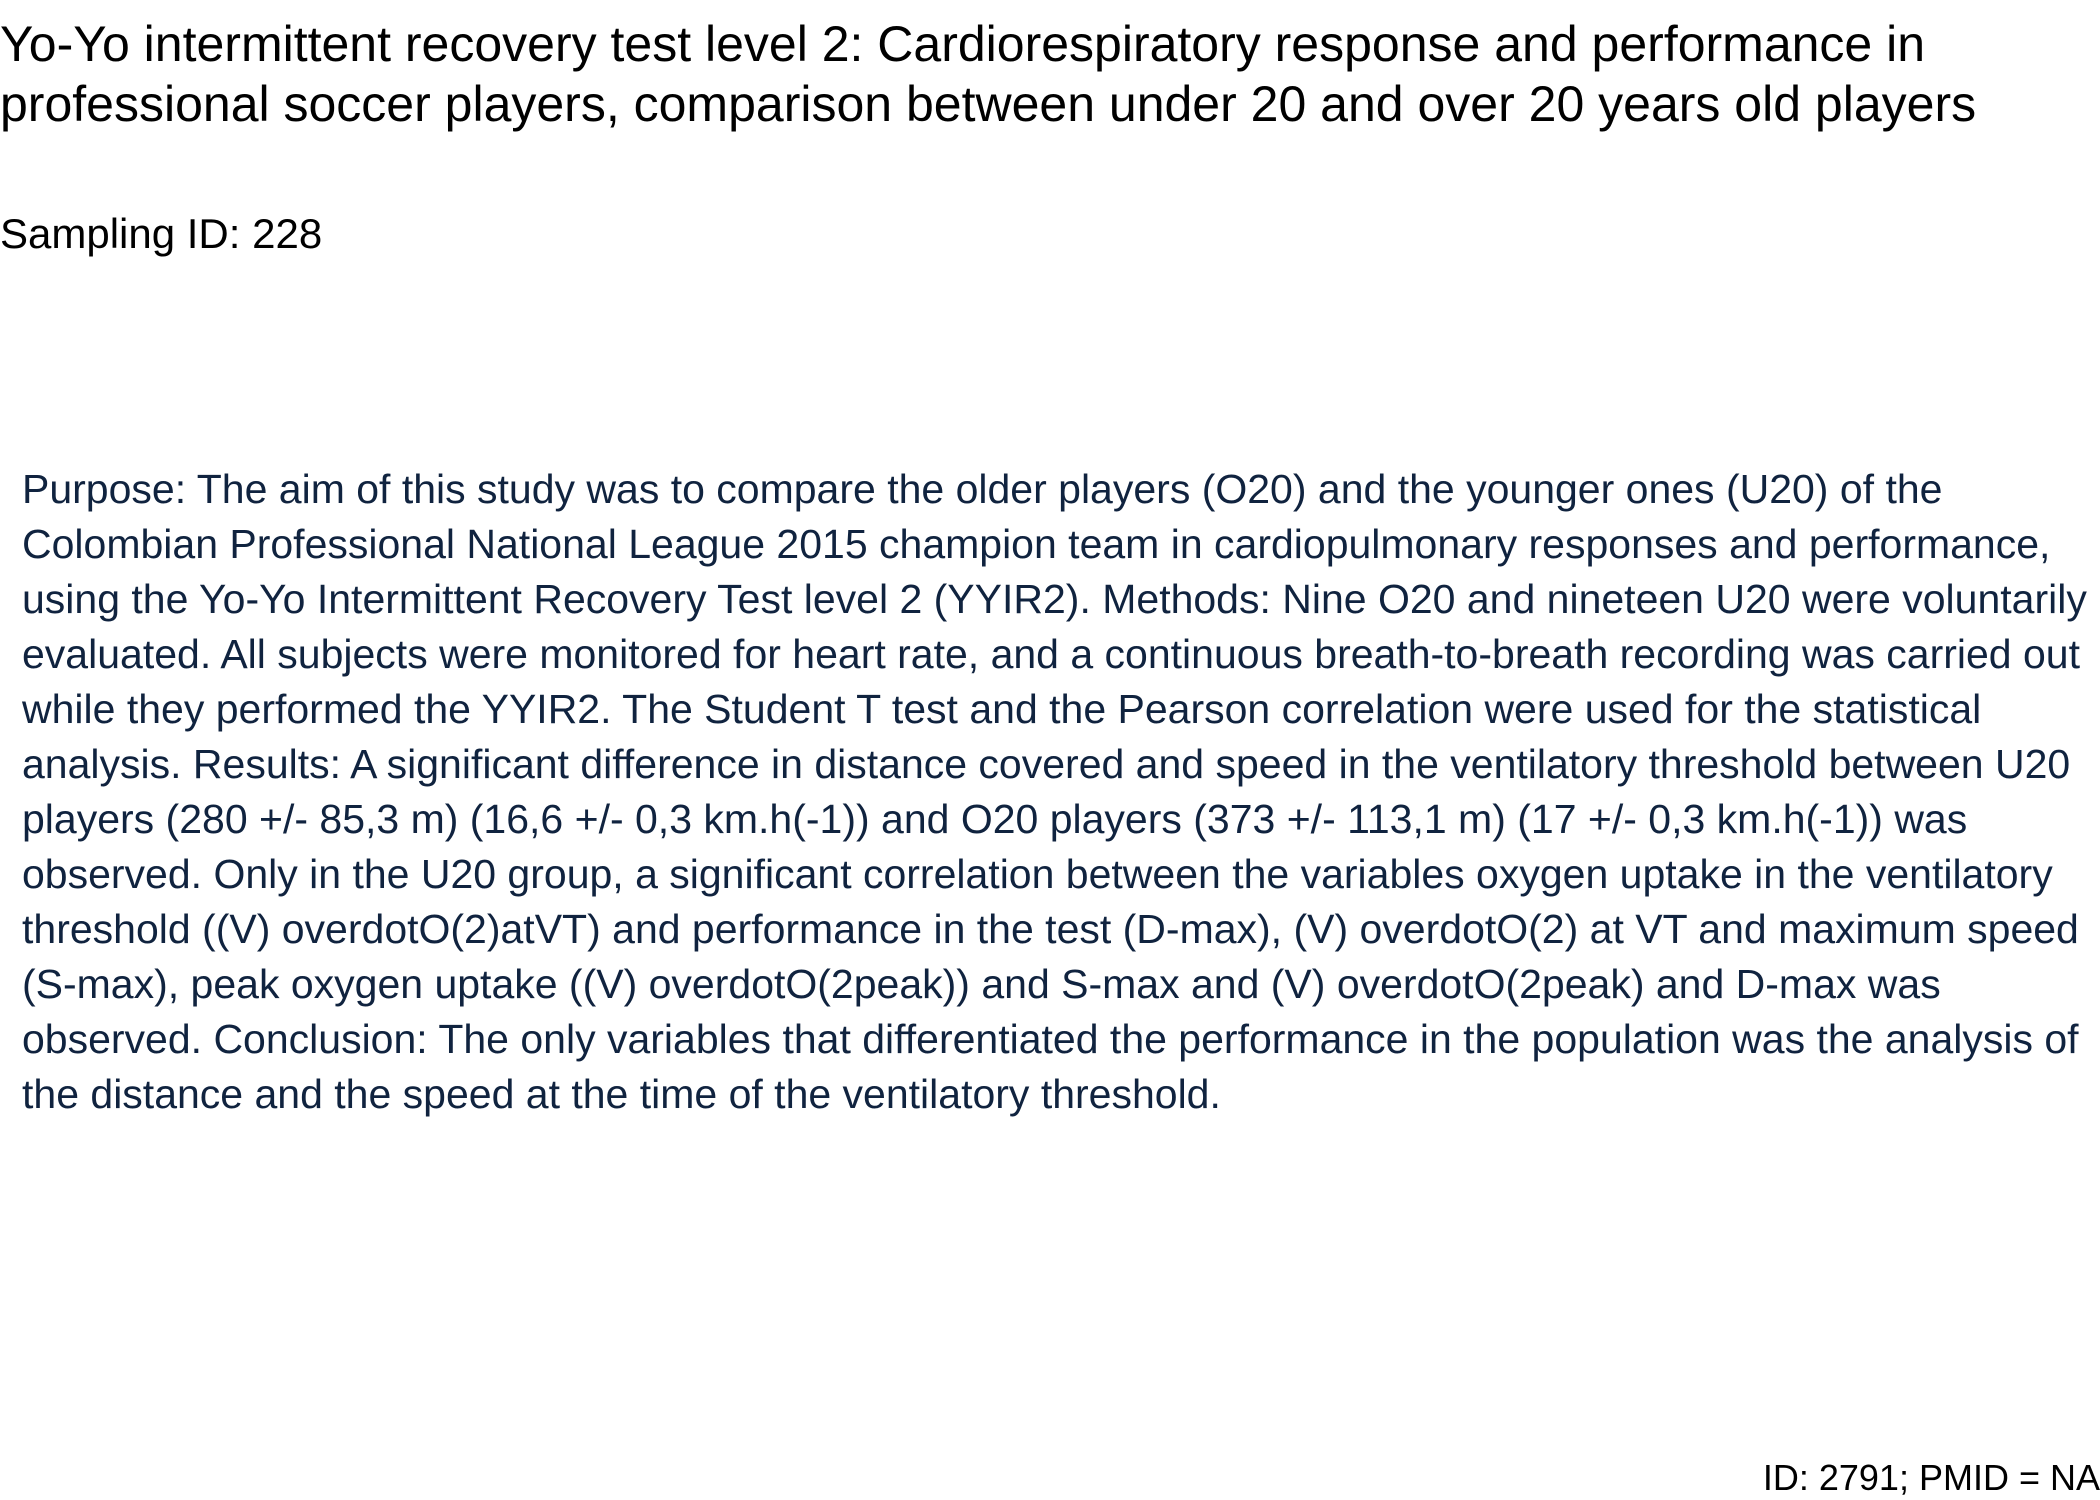 This screenshot has width=2100, height=1500. I want to click on footer-id: ID: 2791; PMID = NA, so click(1931, 1477).